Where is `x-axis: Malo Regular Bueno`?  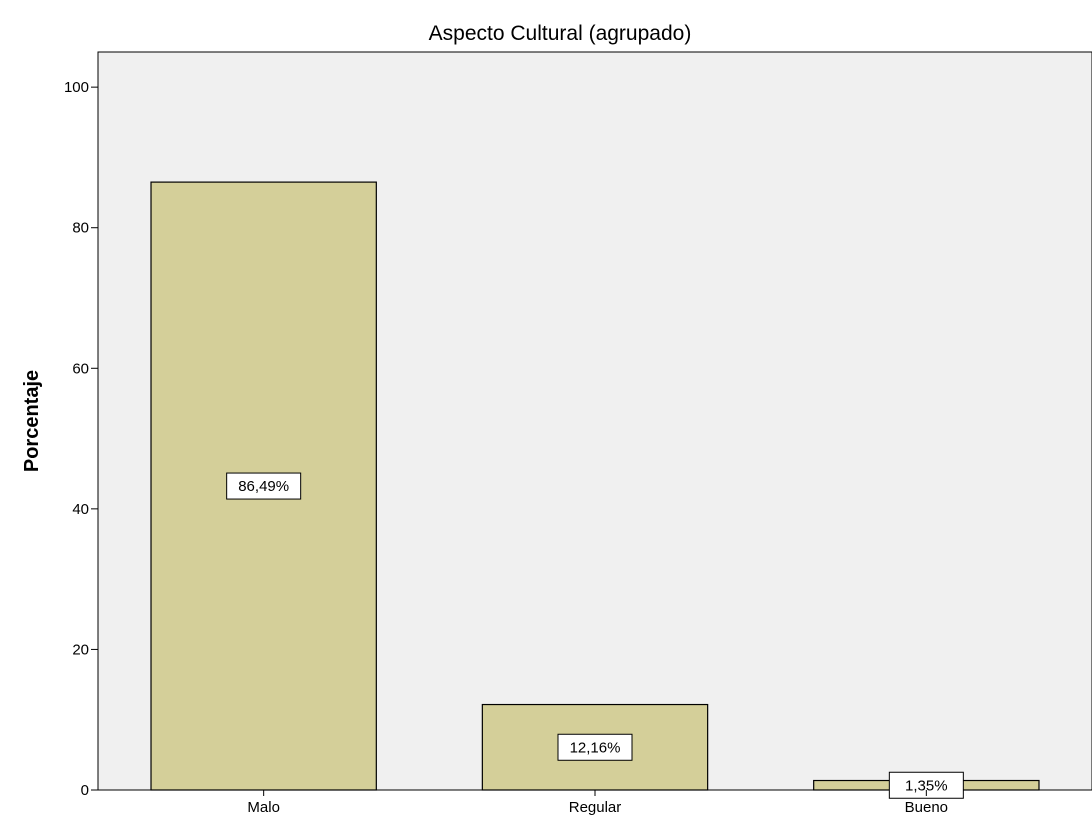
x-axis: Malo Regular Bueno is located at coordinates (597, 803).